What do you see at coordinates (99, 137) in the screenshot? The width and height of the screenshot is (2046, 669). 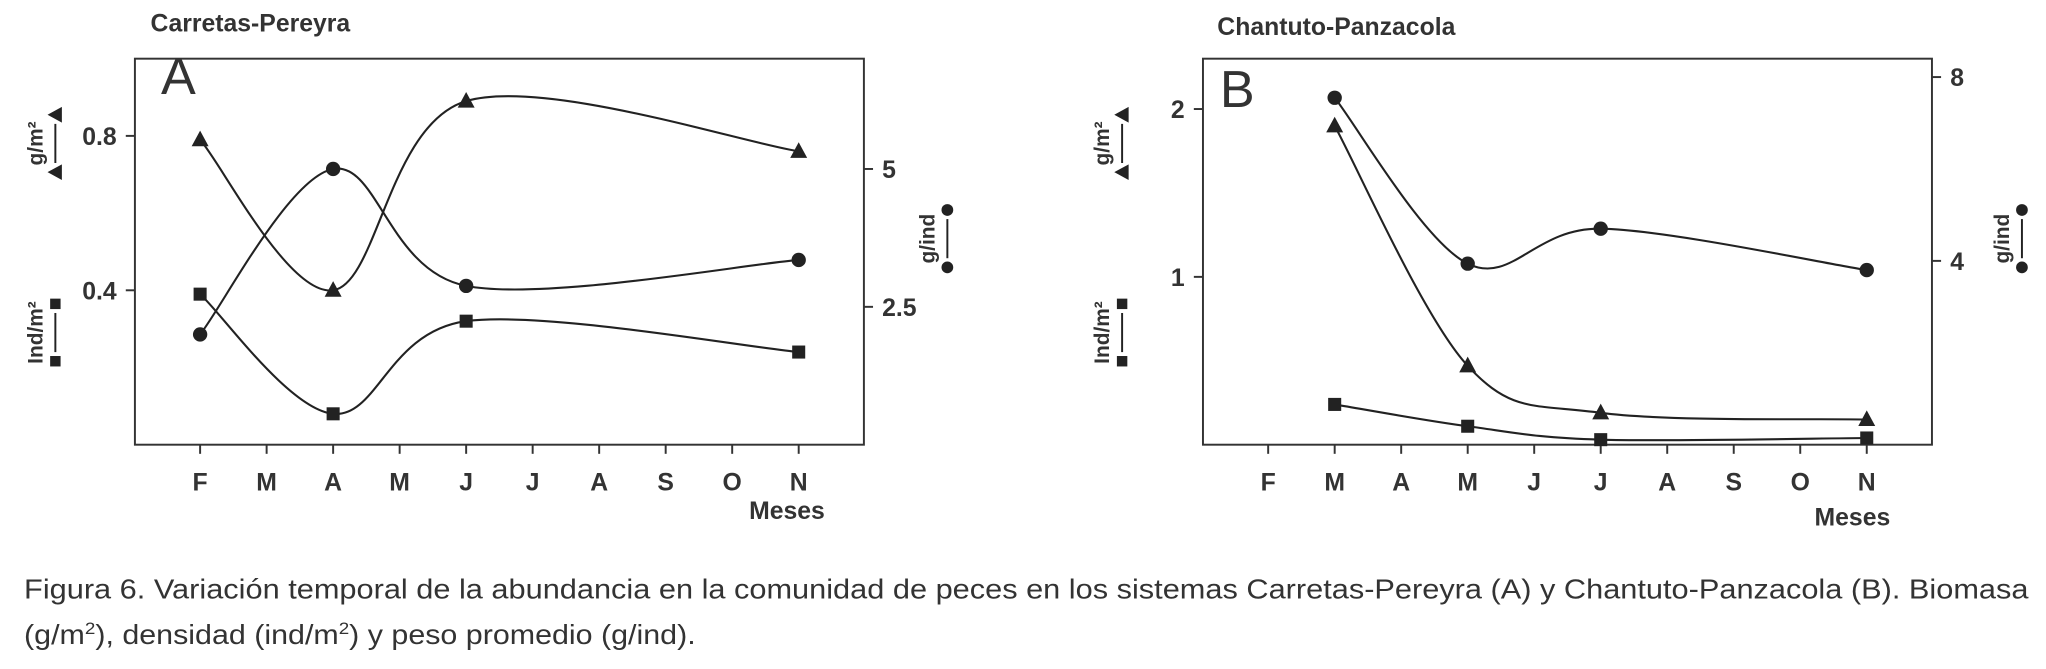 I see `y-tick-label: 0.8` at bounding box center [99, 137].